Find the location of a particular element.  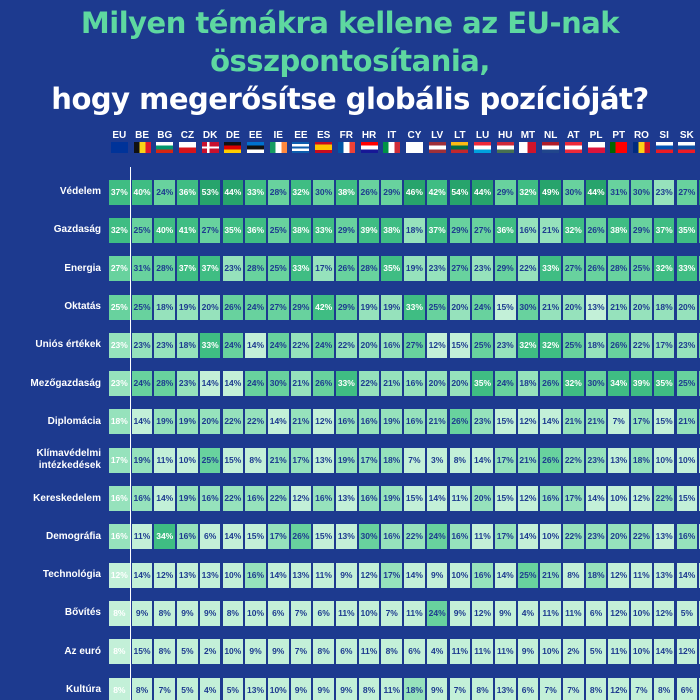

heatmap-cell: 41% is located at coordinates (187, 230).